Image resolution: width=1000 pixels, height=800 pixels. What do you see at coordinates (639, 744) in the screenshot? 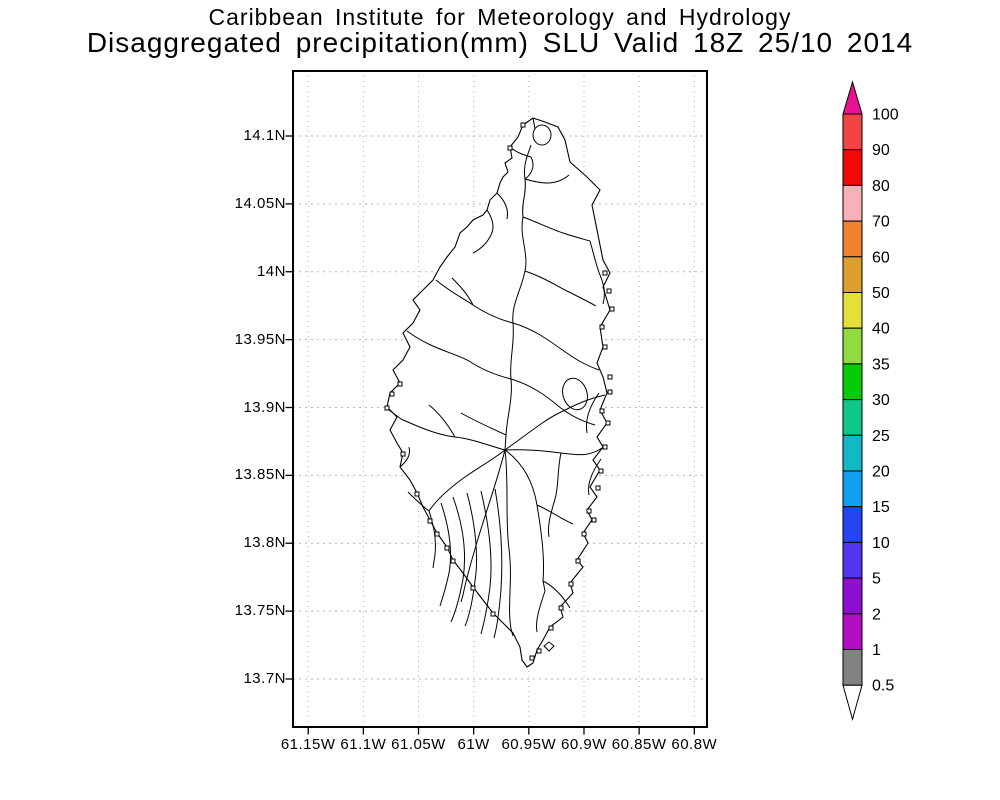
I see `longitude-label: 60.85W` at bounding box center [639, 744].